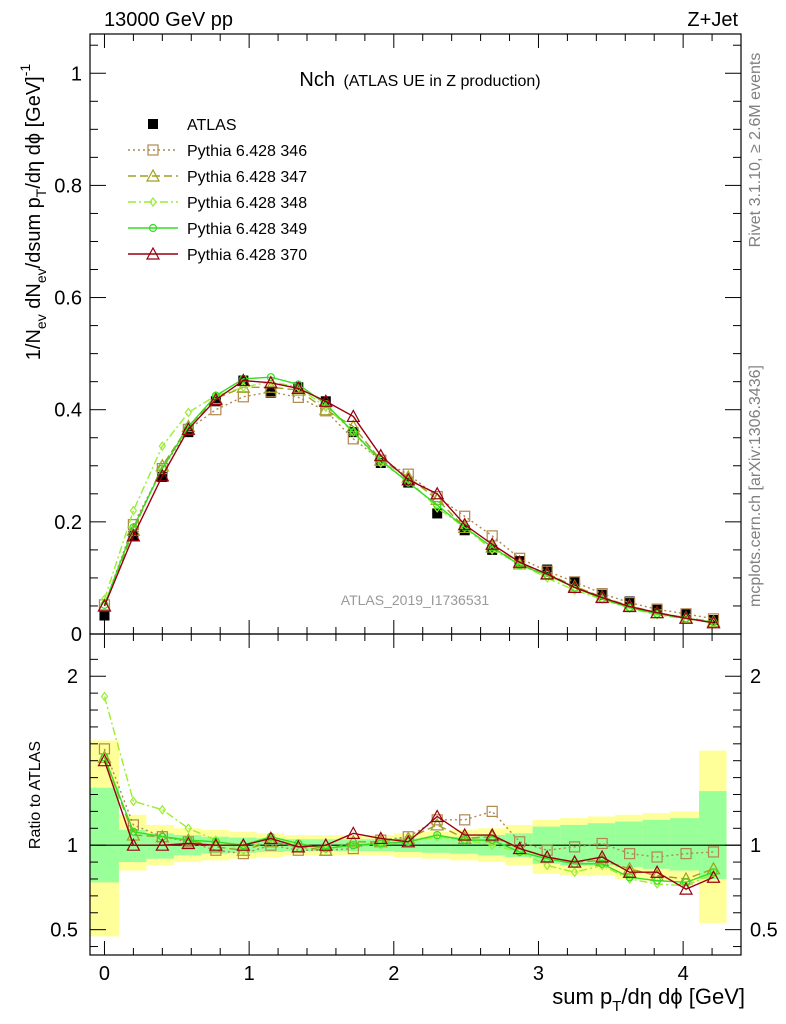 The image size is (786, 1024). Describe the element at coordinates (72, 846) in the screenshot. I see `ratio-y-tick-label: 1` at that location.